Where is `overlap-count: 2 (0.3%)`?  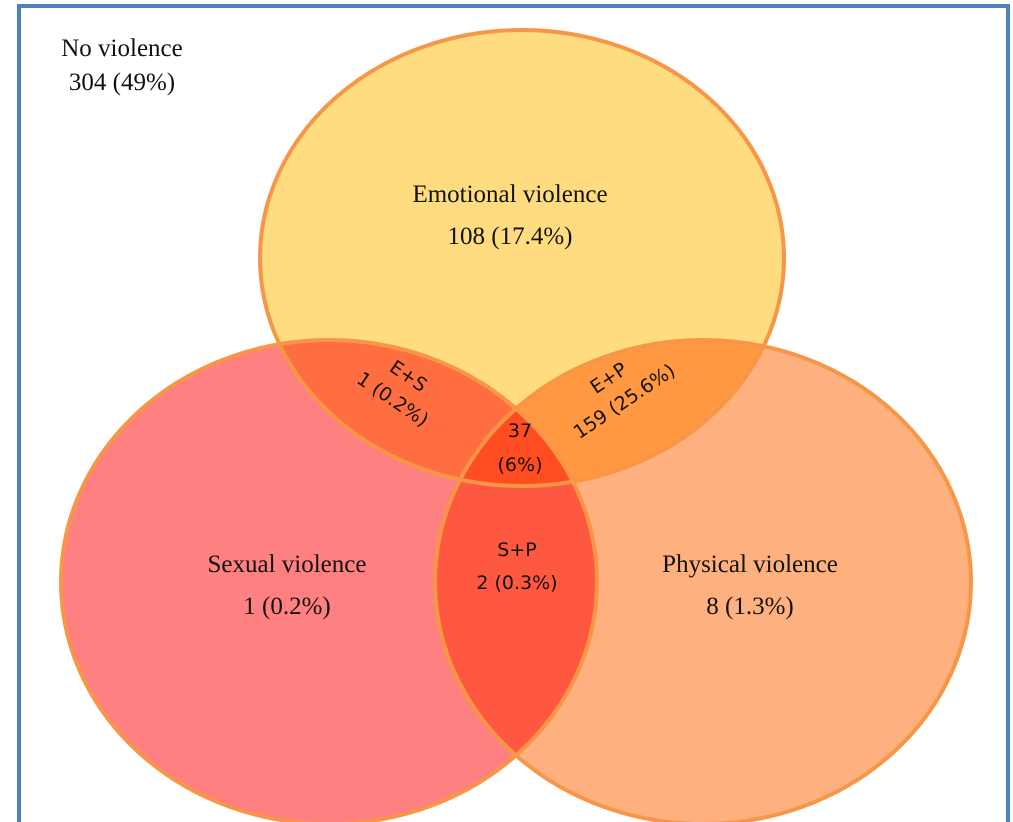 overlap-count: 2 (0.3%) is located at coordinates (516, 583).